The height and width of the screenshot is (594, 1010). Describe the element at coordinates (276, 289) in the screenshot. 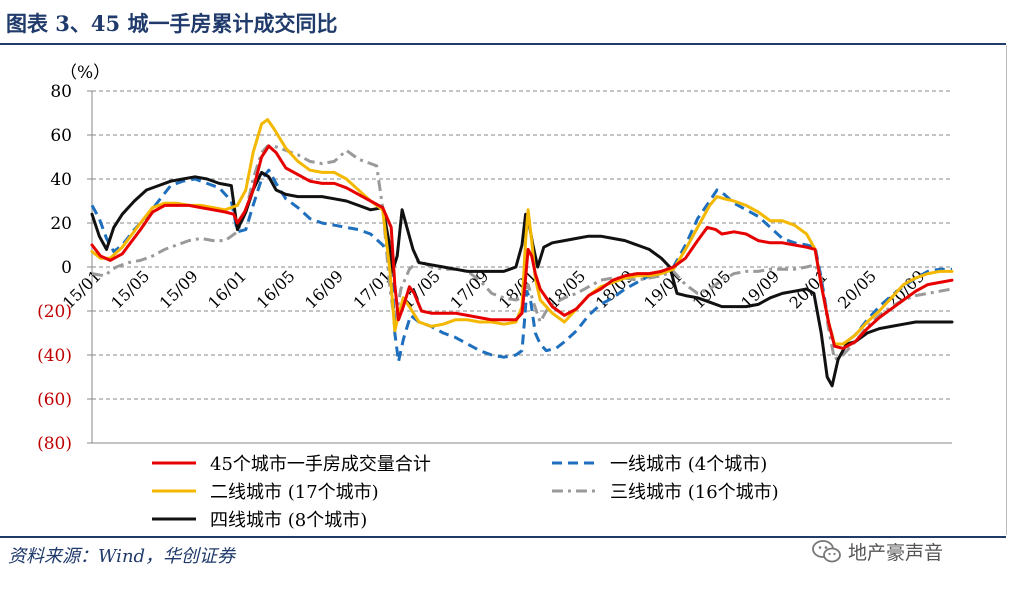

I see `x-tick-label: 16/05` at that location.